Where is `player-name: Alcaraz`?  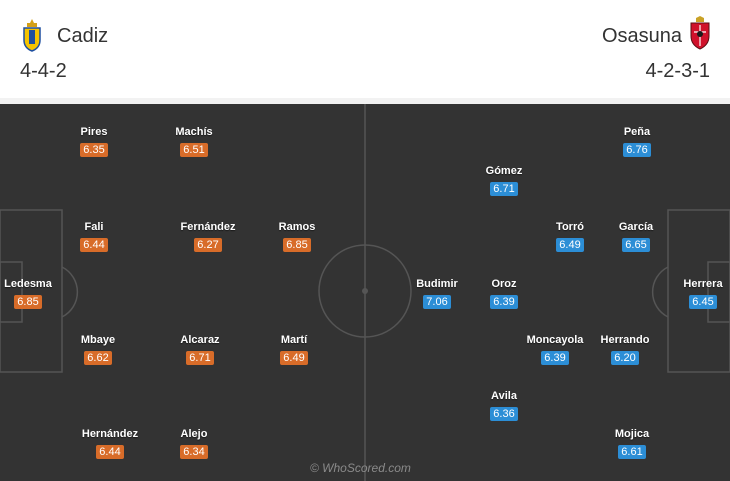
player-name: Alcaraz is located at coordinates (200, 340).